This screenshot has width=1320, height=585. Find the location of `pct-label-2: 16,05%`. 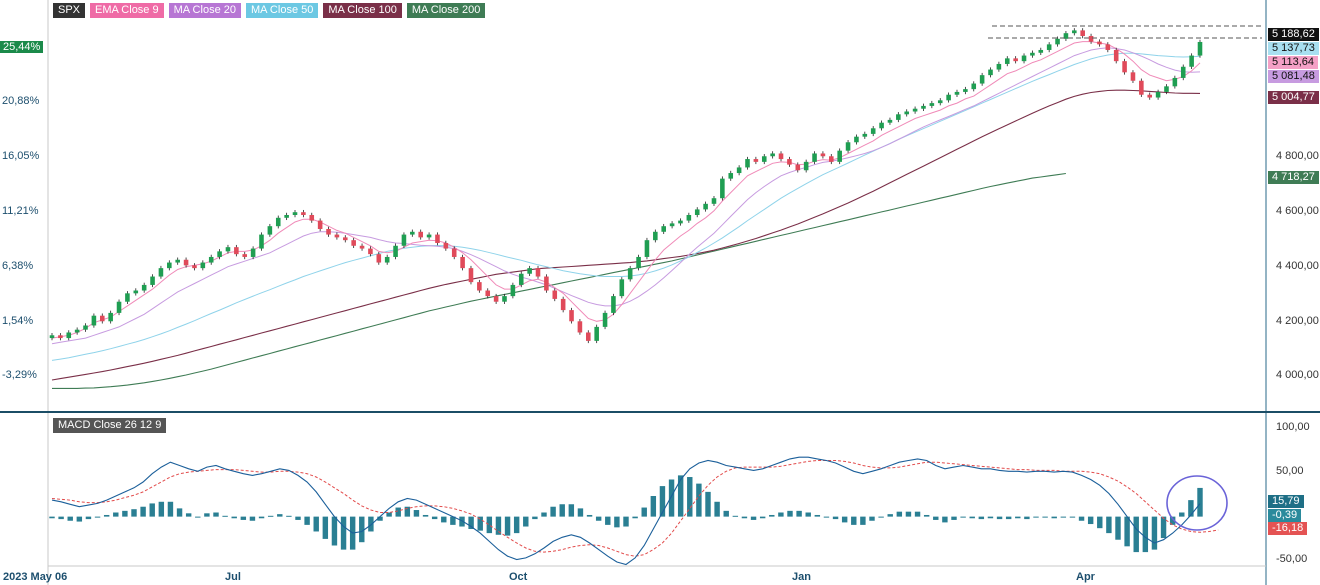

pct-label-2: 16,05% is located at coordinates (21, 156).